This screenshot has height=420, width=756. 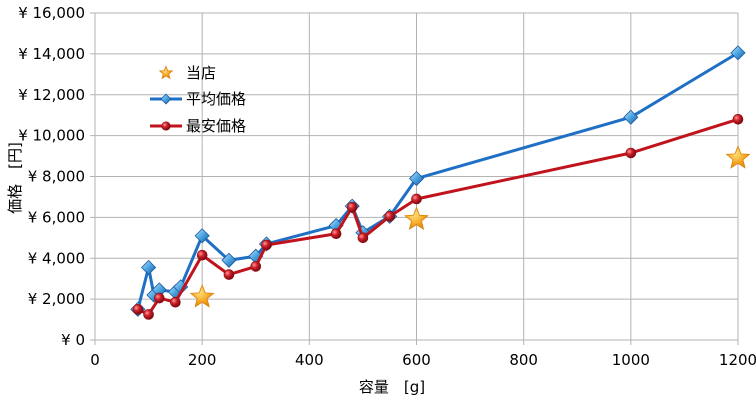 What do you see at coordinates (51, 54) in the screenshot?
I see `y-tick-label: ¥ 14,000` at bounding box center [51, 54].